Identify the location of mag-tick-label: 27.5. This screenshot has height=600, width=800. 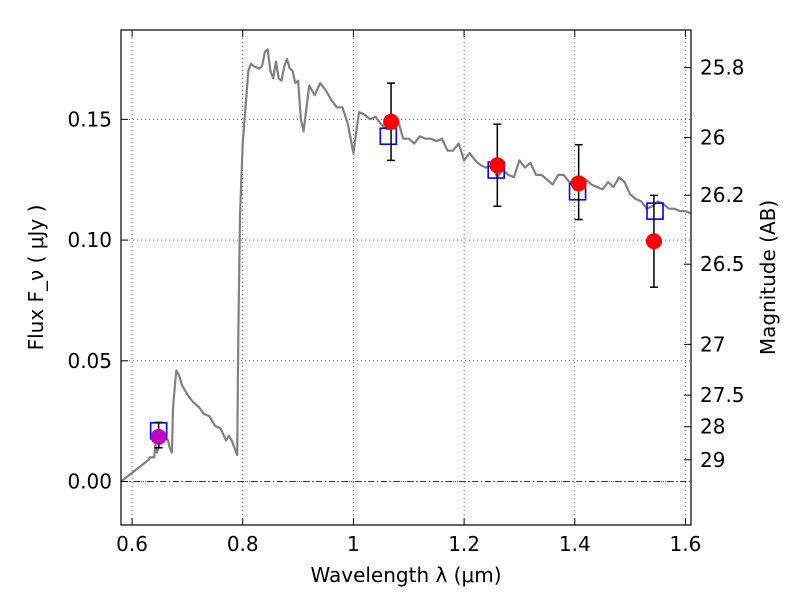
(722, 395).